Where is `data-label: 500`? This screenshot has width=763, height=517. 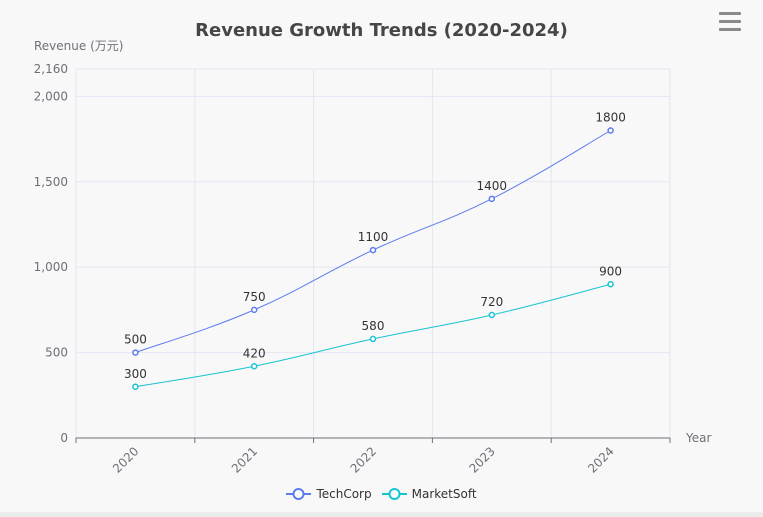 data-label: 500 is located at coordinates (135, 340).